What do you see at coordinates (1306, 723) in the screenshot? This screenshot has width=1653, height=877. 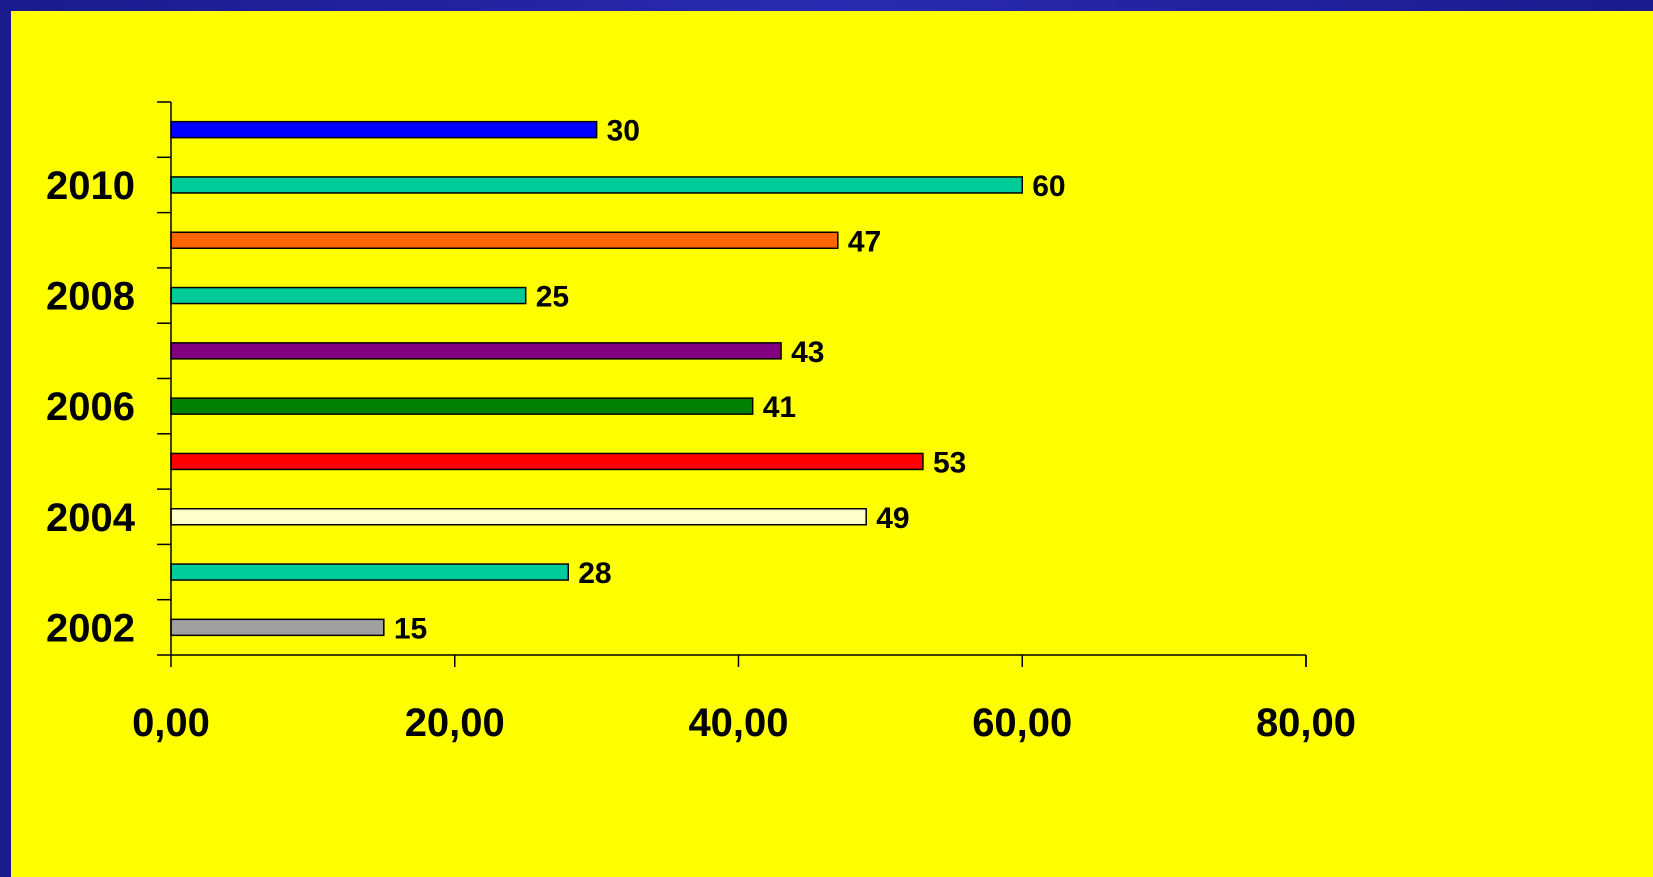 I see `x-tick-label: 80,00` at bounding box center [1306, 723].